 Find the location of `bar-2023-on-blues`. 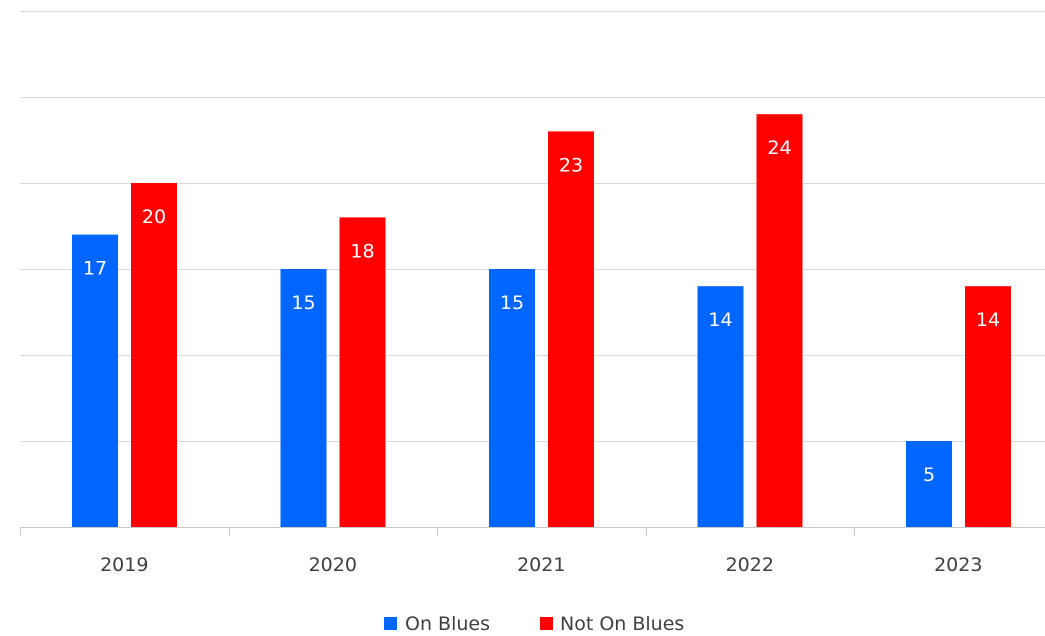

bar-2023-on-blues is located at coordinates (929, 484).